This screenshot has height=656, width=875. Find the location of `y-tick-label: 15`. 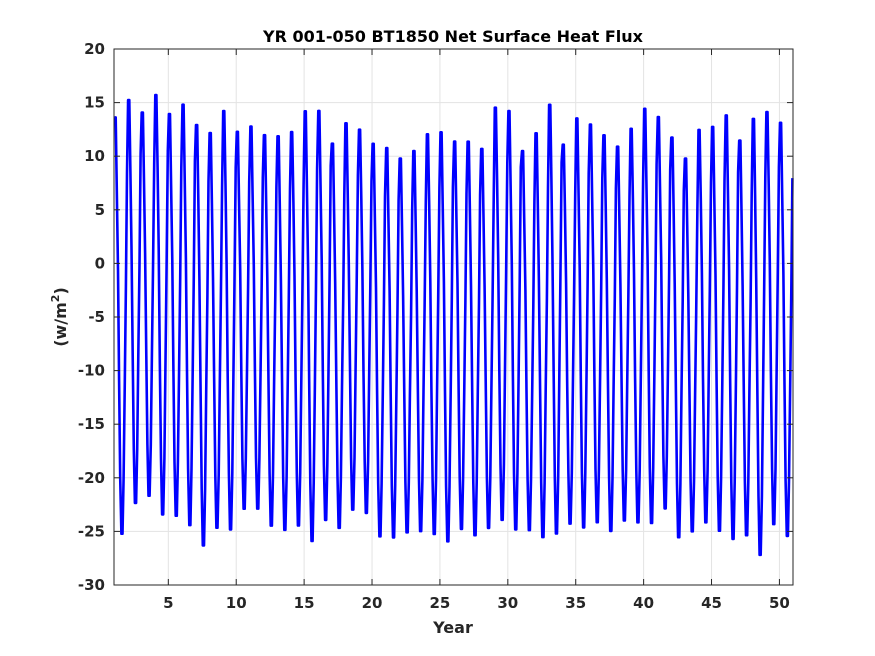

y-tick-label: 15 is located at coordinates (94, 103).